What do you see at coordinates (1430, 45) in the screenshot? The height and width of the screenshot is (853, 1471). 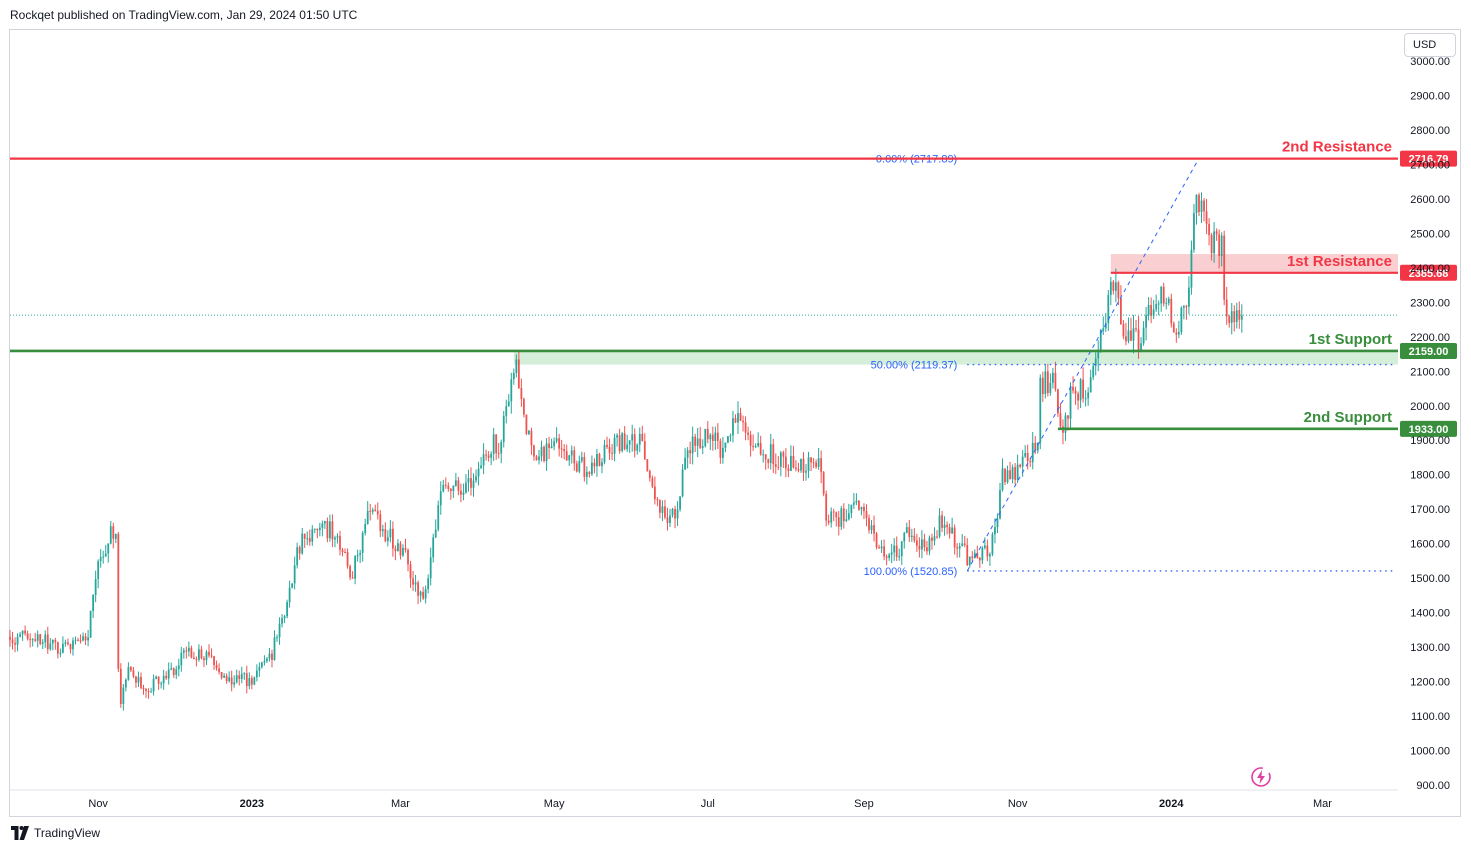 I see `currency-selector: USD` at bounding box center [1430, 45].